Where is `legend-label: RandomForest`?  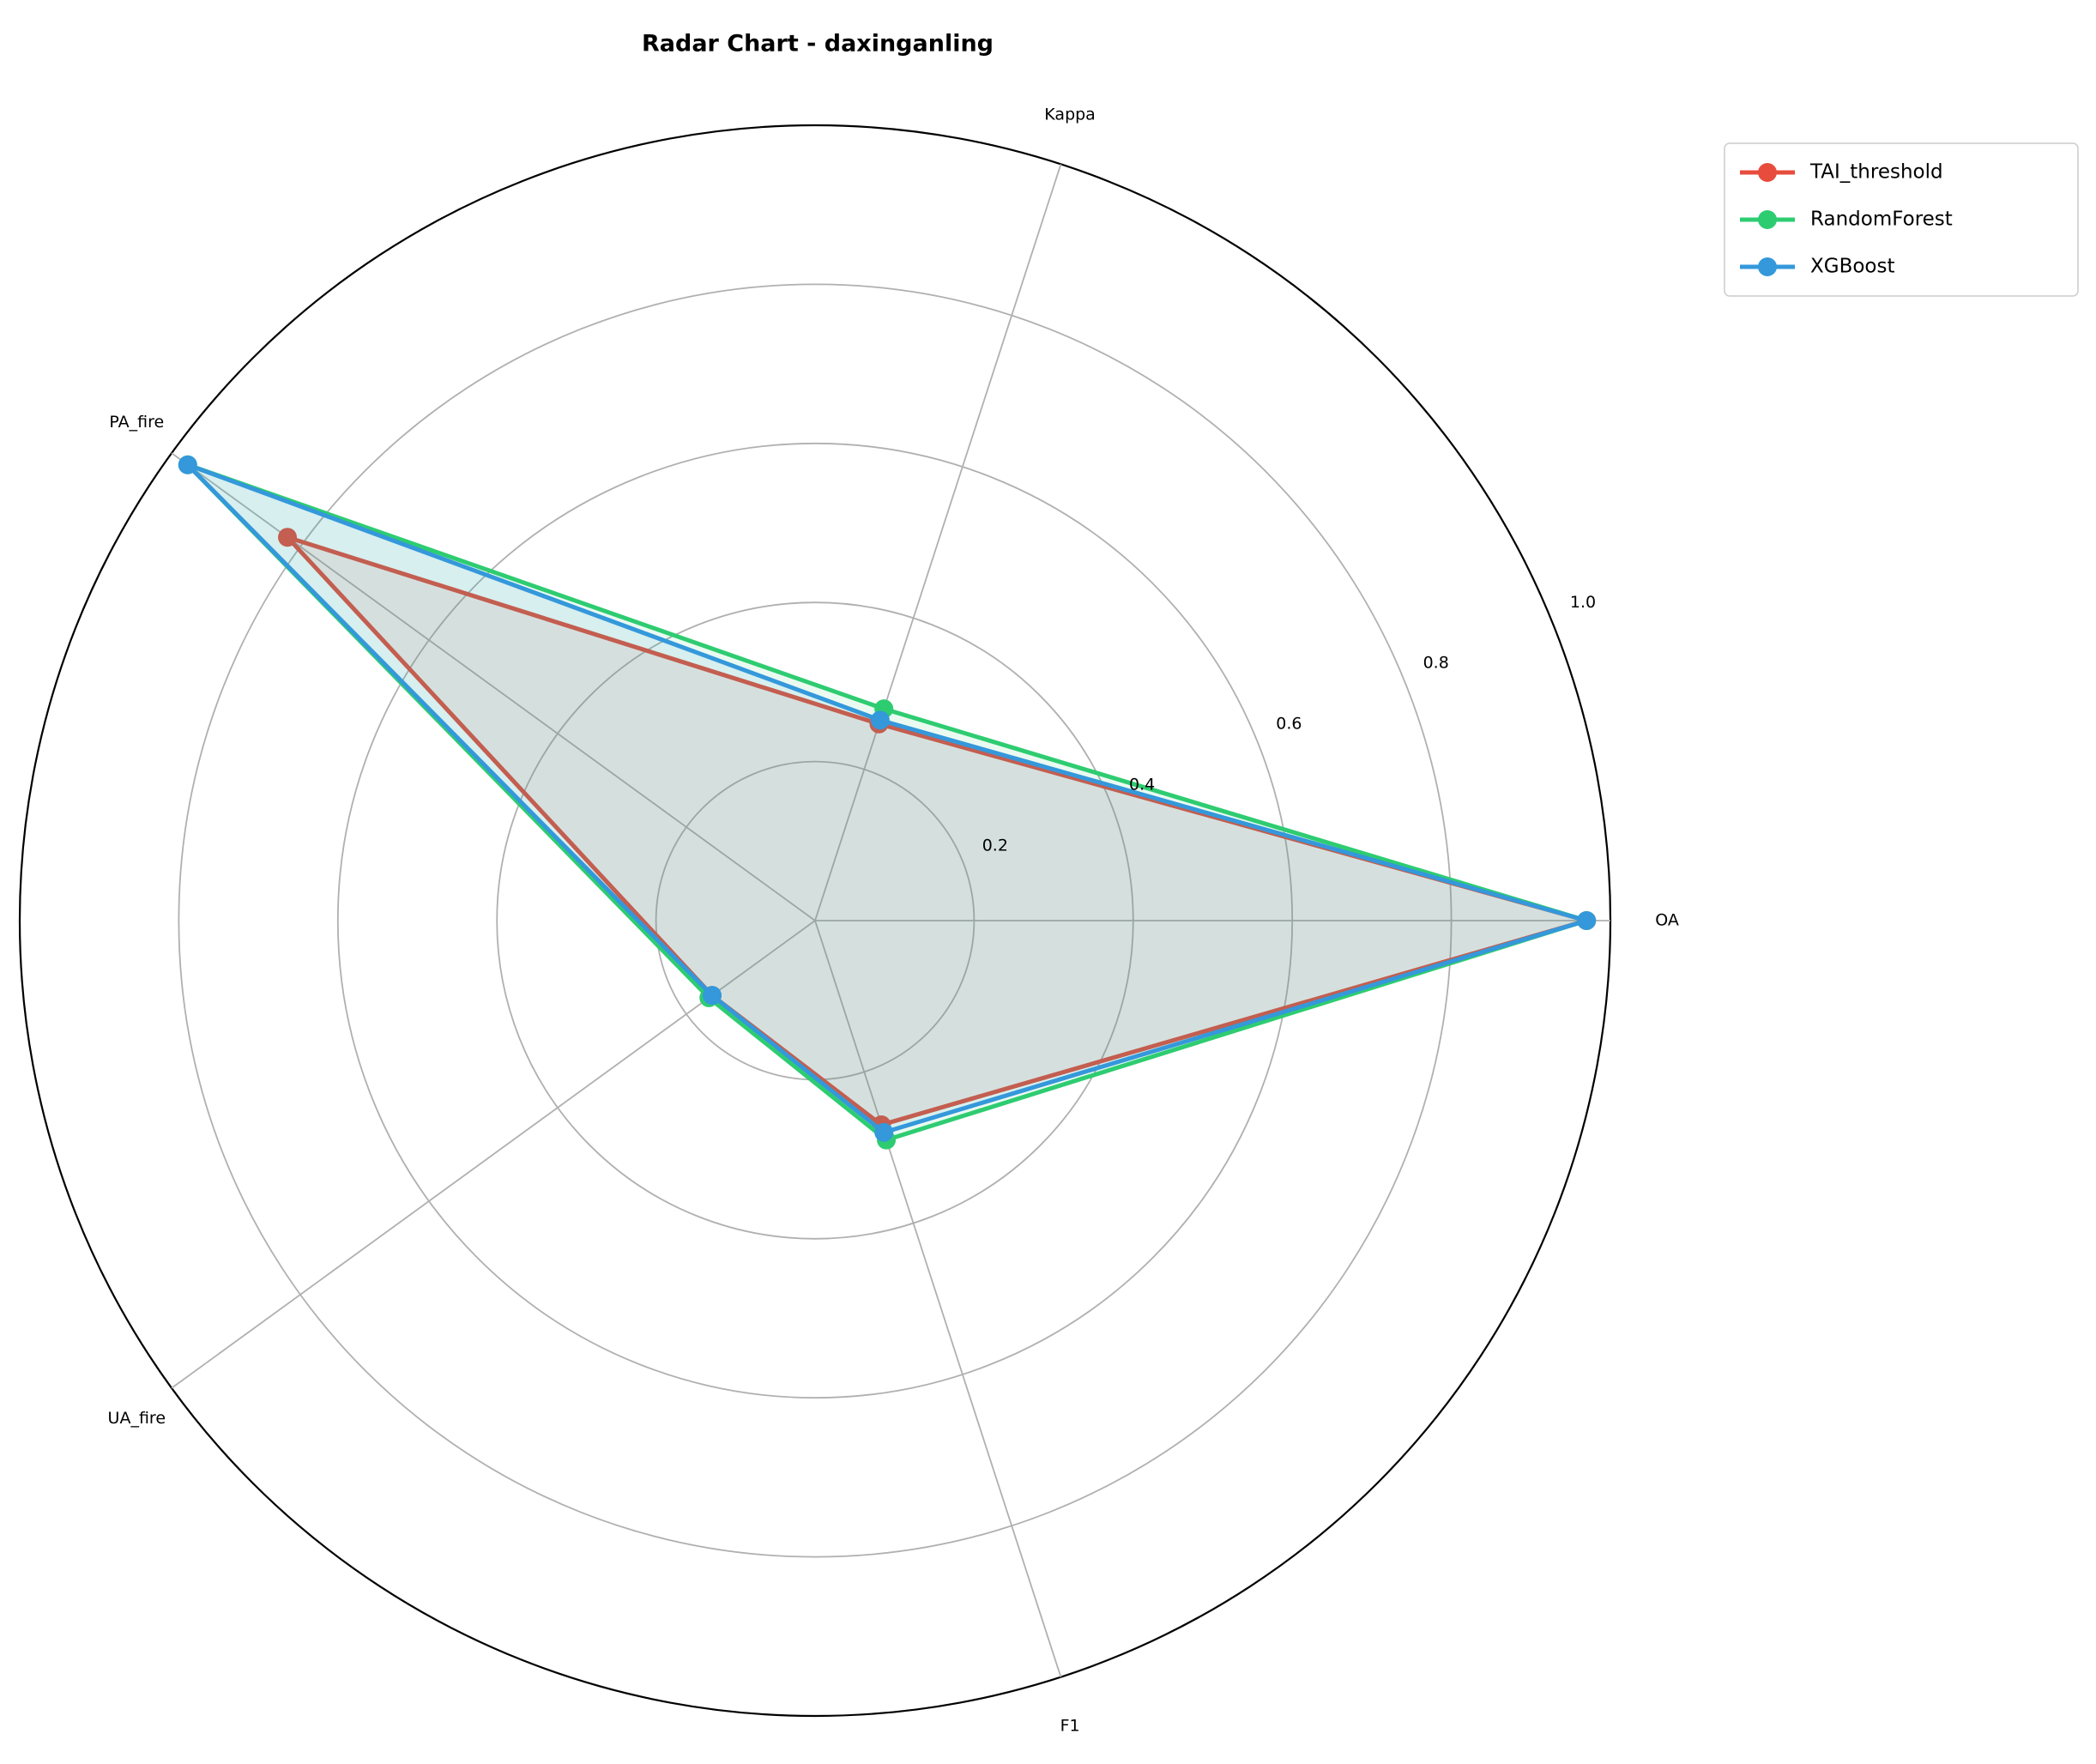 legend-label: RandomForest is located at coordinates (1881, 220).